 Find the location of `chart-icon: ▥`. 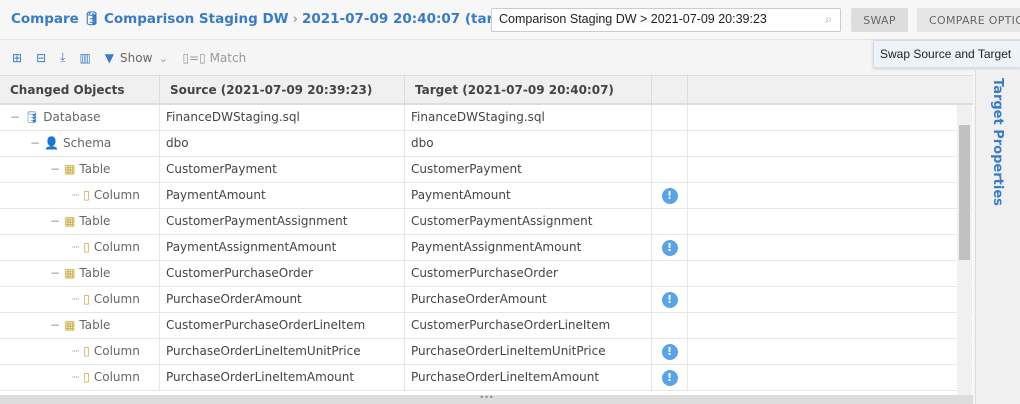

chart-icon: ▥ is located at coordinates (85, 57).